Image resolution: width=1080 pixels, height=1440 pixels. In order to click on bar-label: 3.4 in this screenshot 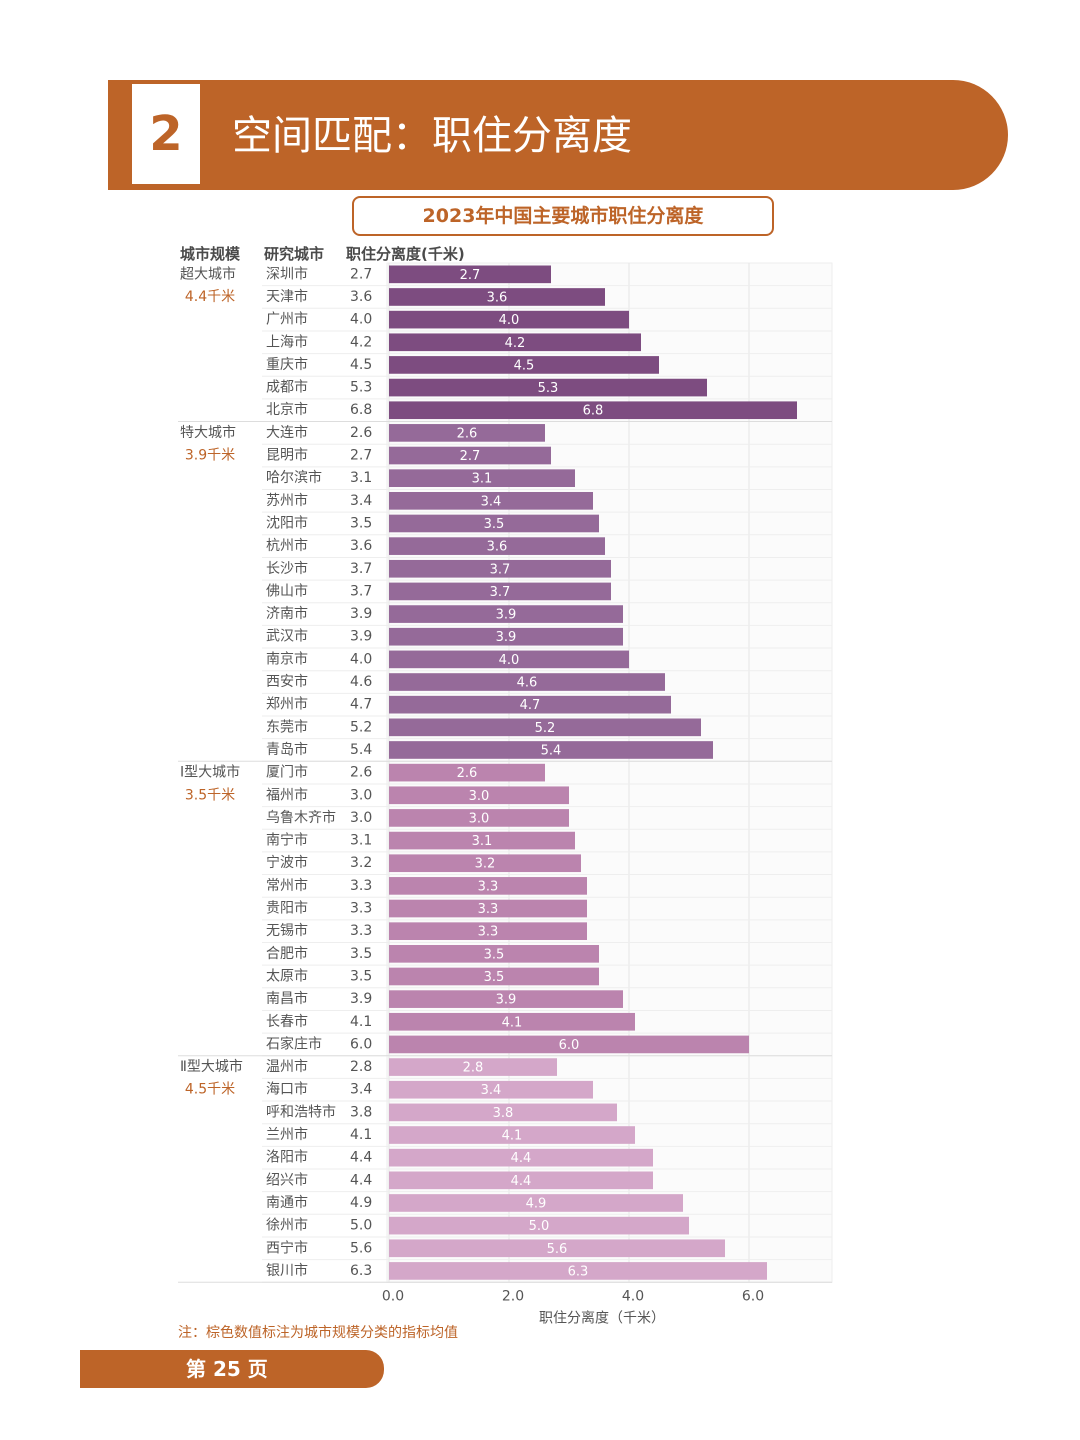, I will do `click(491, 1090)`.